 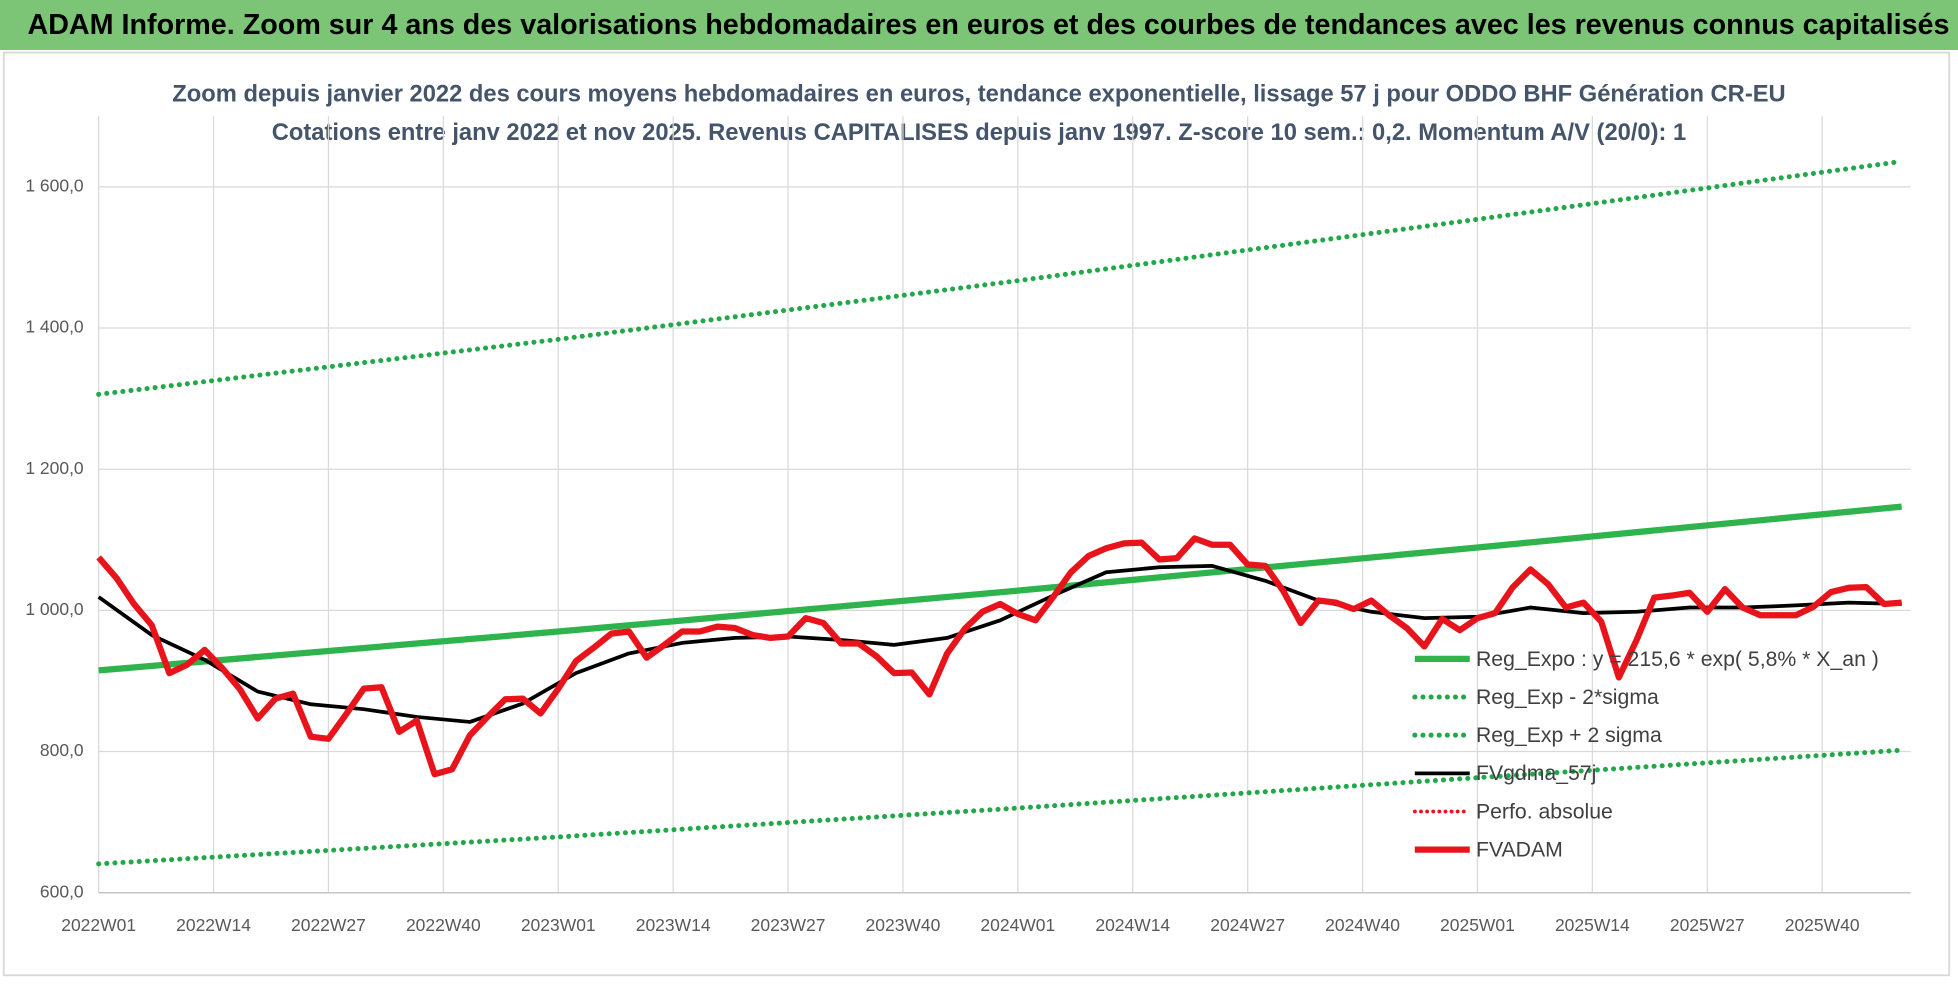 What do you see at coordinates (62, 750) in the screenshot?
I see `y-tick-label: 800,0` at bounding box center [62, 750].